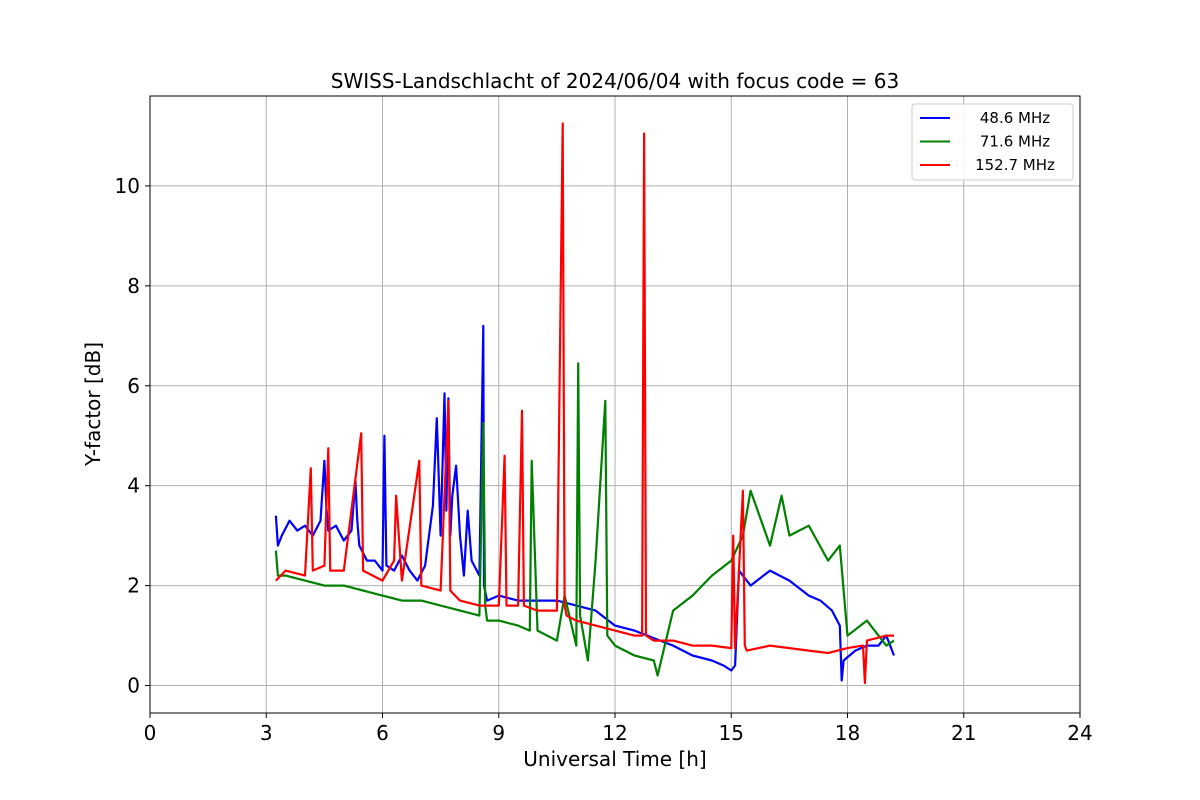 The height and width of the screenshot is (800, 1200). What do you see at coordinates (133, 686) in the screenshot?
I see `y-tick-label: 0` at bounding box center [133, 686].